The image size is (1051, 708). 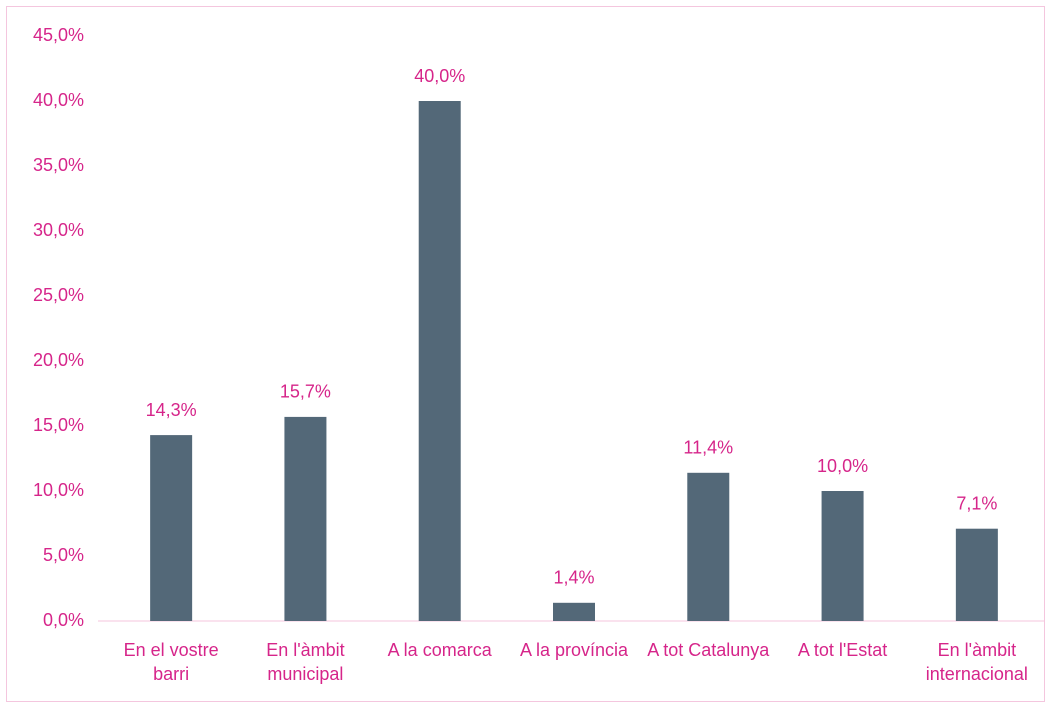 What do you see at coordinates (63, 555) in the screenshot?
I see `y-tick-label: 5,0%` at bounding box center [63, 555].